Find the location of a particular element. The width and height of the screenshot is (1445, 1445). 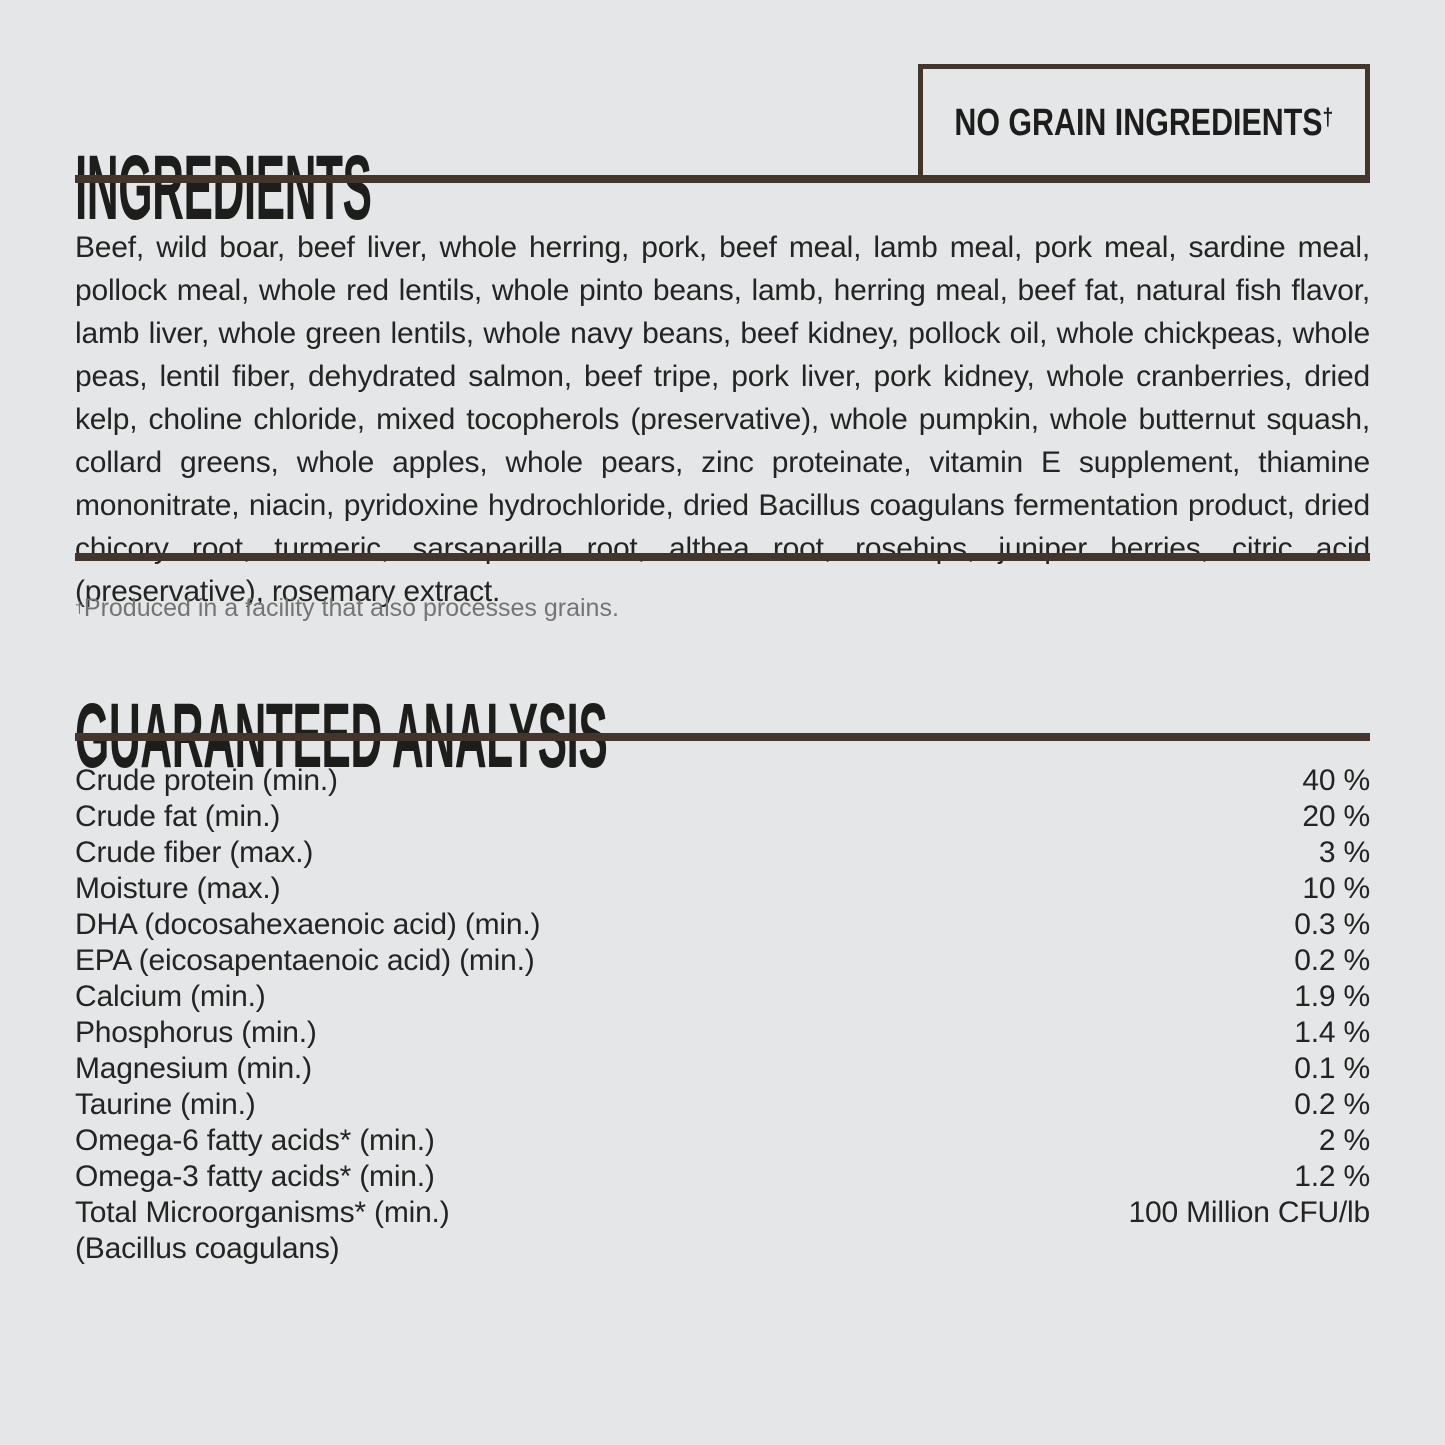

analysis-label: Crude fat (min.) is located at coordinates (178, 816).